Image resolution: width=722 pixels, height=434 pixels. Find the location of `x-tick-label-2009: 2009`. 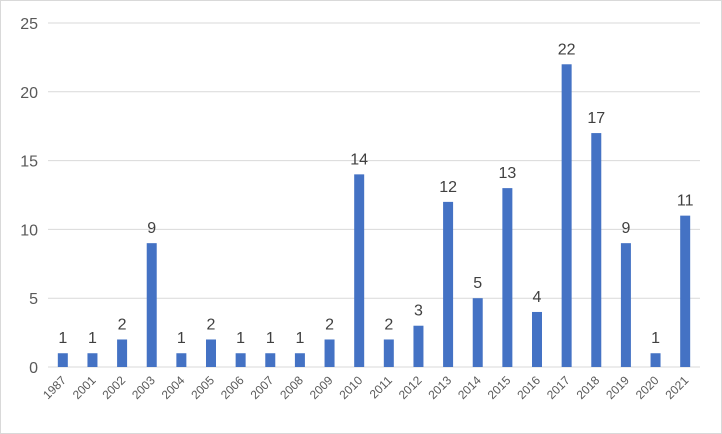

x-tick-label-2009: 2009 is located at coordinates (321, 387).